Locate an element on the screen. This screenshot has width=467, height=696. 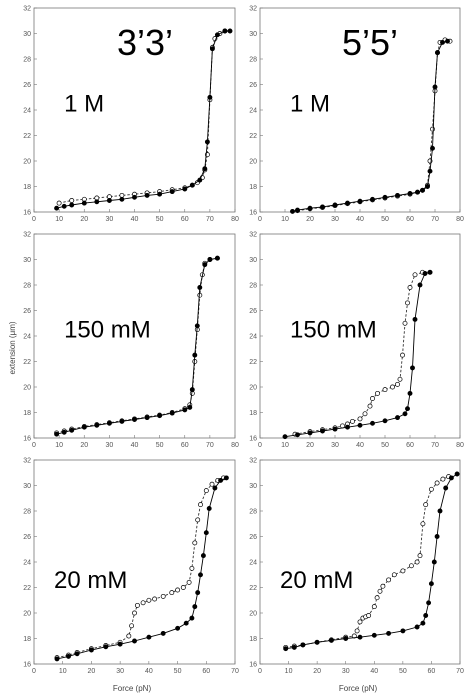
x-axis-label-left: Force (pN) is located at coordinates (132, 688).